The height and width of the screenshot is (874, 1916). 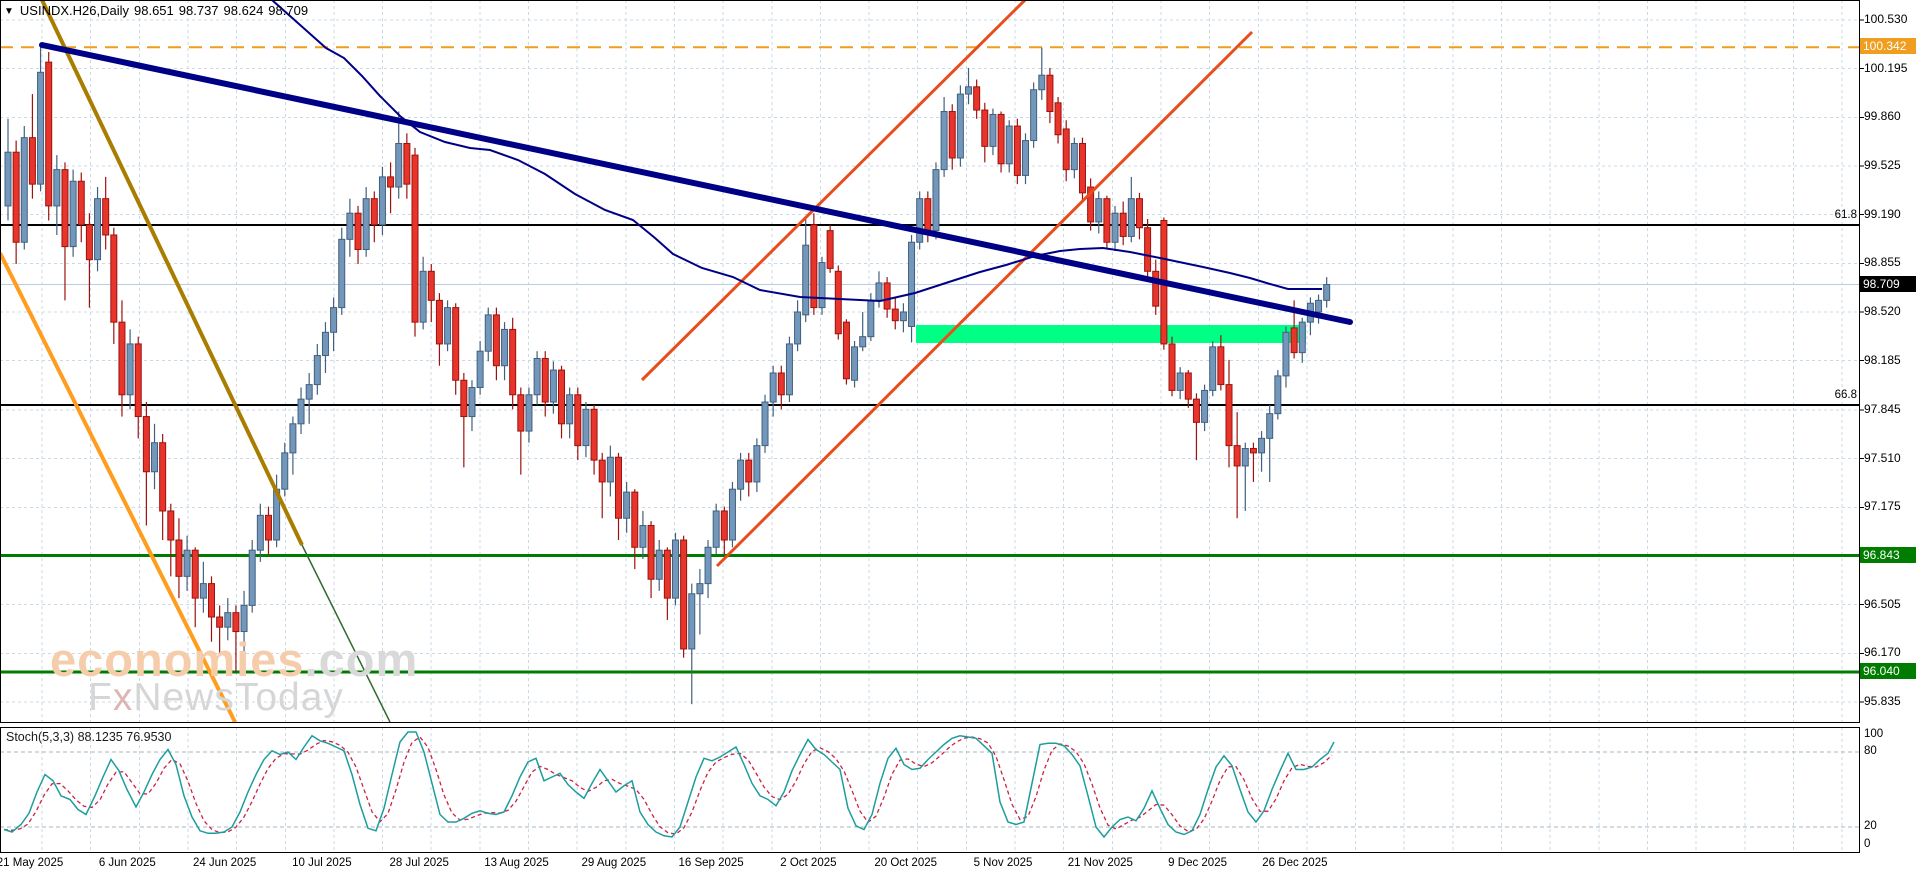 What do you see at coordinates (614, 863) in the screenshot?
I see `time-axis-label: 29 Aug 2025` at bounding box center [614, 863].